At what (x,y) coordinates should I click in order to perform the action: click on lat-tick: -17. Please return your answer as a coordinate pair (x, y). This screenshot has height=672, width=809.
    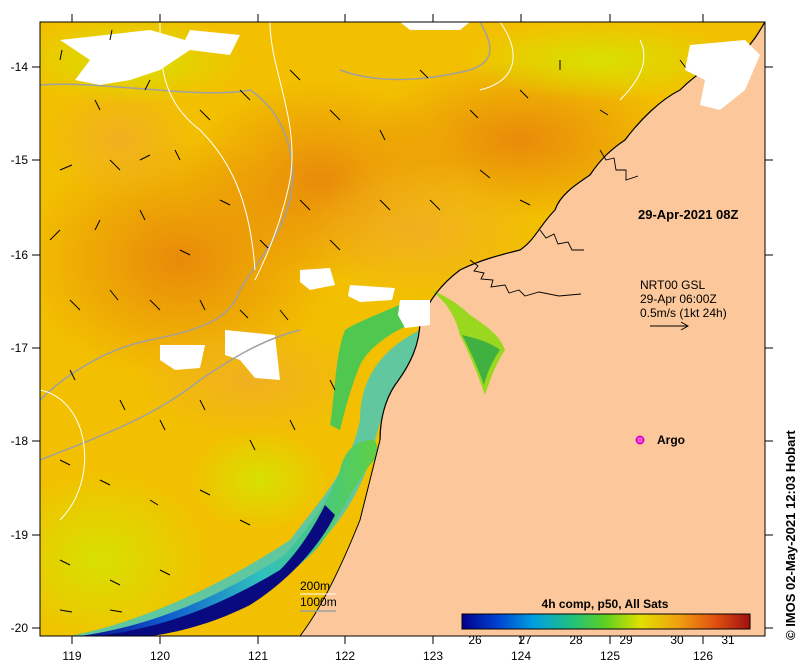
    Looking at the image, I should click on (20, 348).